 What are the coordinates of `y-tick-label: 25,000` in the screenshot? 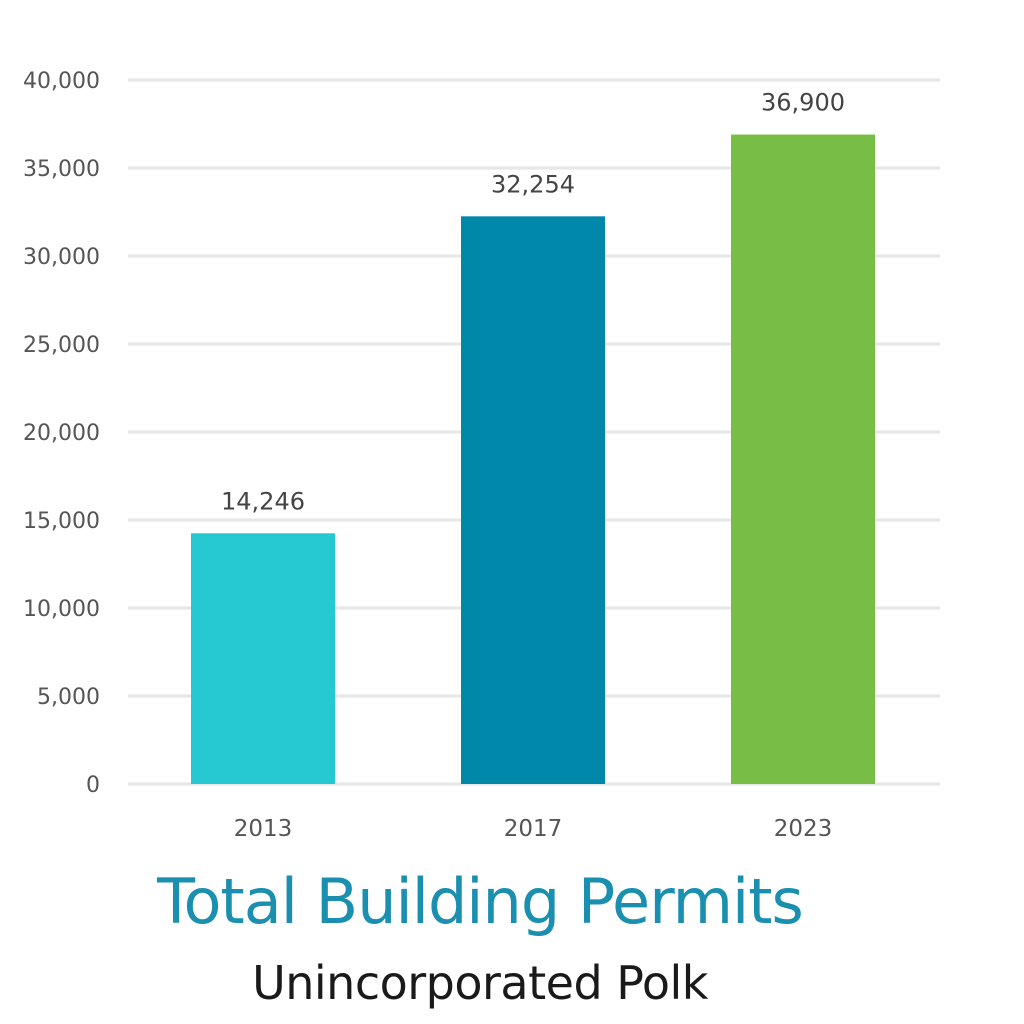 It's located at (61, 345).